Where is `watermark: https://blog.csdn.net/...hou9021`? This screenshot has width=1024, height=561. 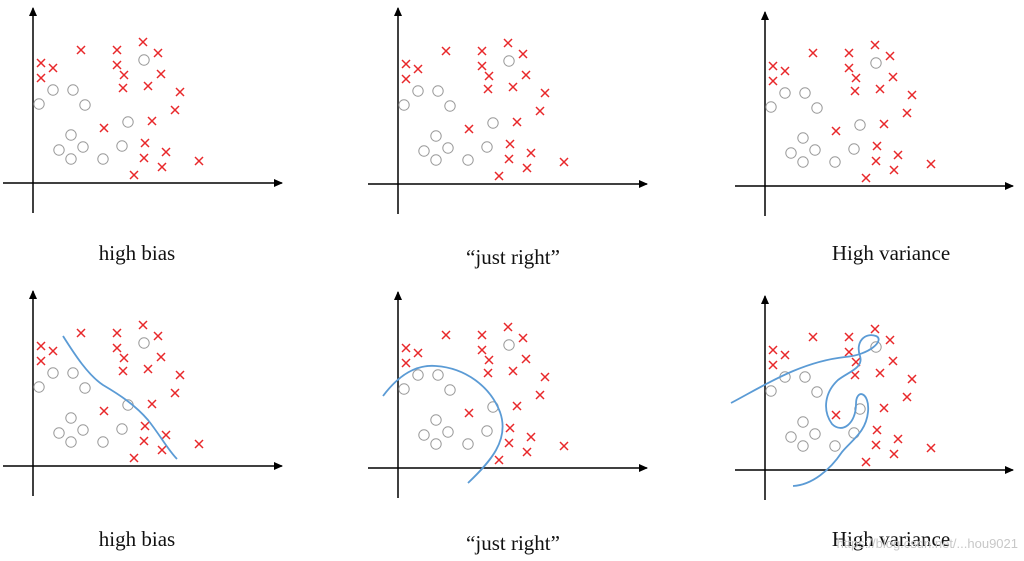 watermark: https://blog.csdn.net/...hou9021 is located at coordinates (927, 543).